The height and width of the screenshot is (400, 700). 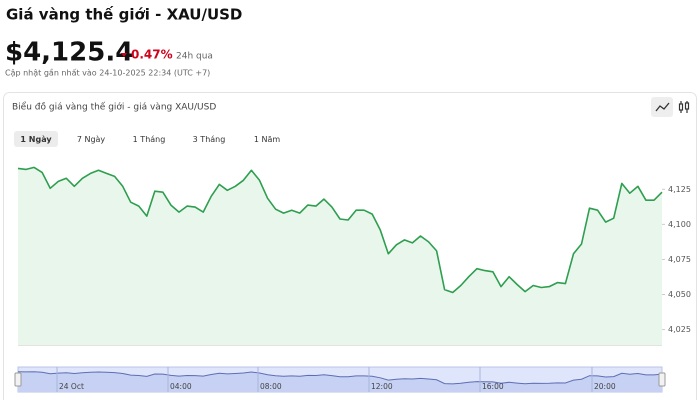 What do you see at coordinates (152, 55) in the screenshot?
I see `change: 0.47%` at bounding box center [152, 55].